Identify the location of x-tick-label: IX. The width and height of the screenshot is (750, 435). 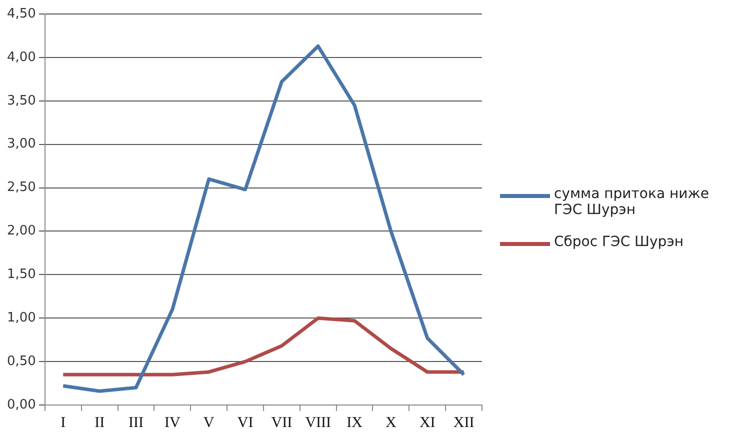
(354, 422).